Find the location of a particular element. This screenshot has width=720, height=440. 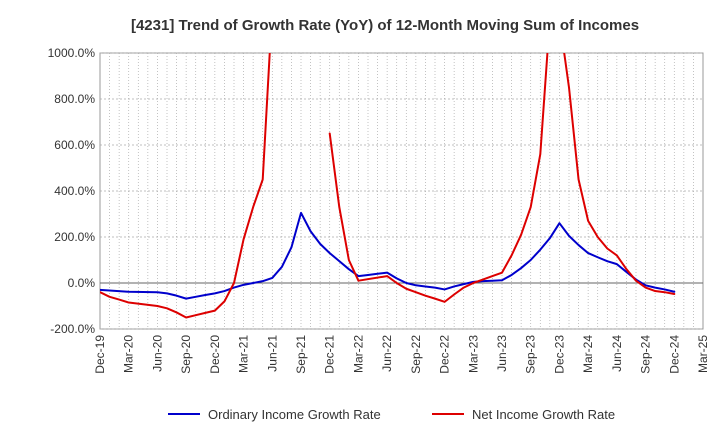

legend-label-ordinary: Ordinary Income Growth Rate is located at coordinates (294, 414).